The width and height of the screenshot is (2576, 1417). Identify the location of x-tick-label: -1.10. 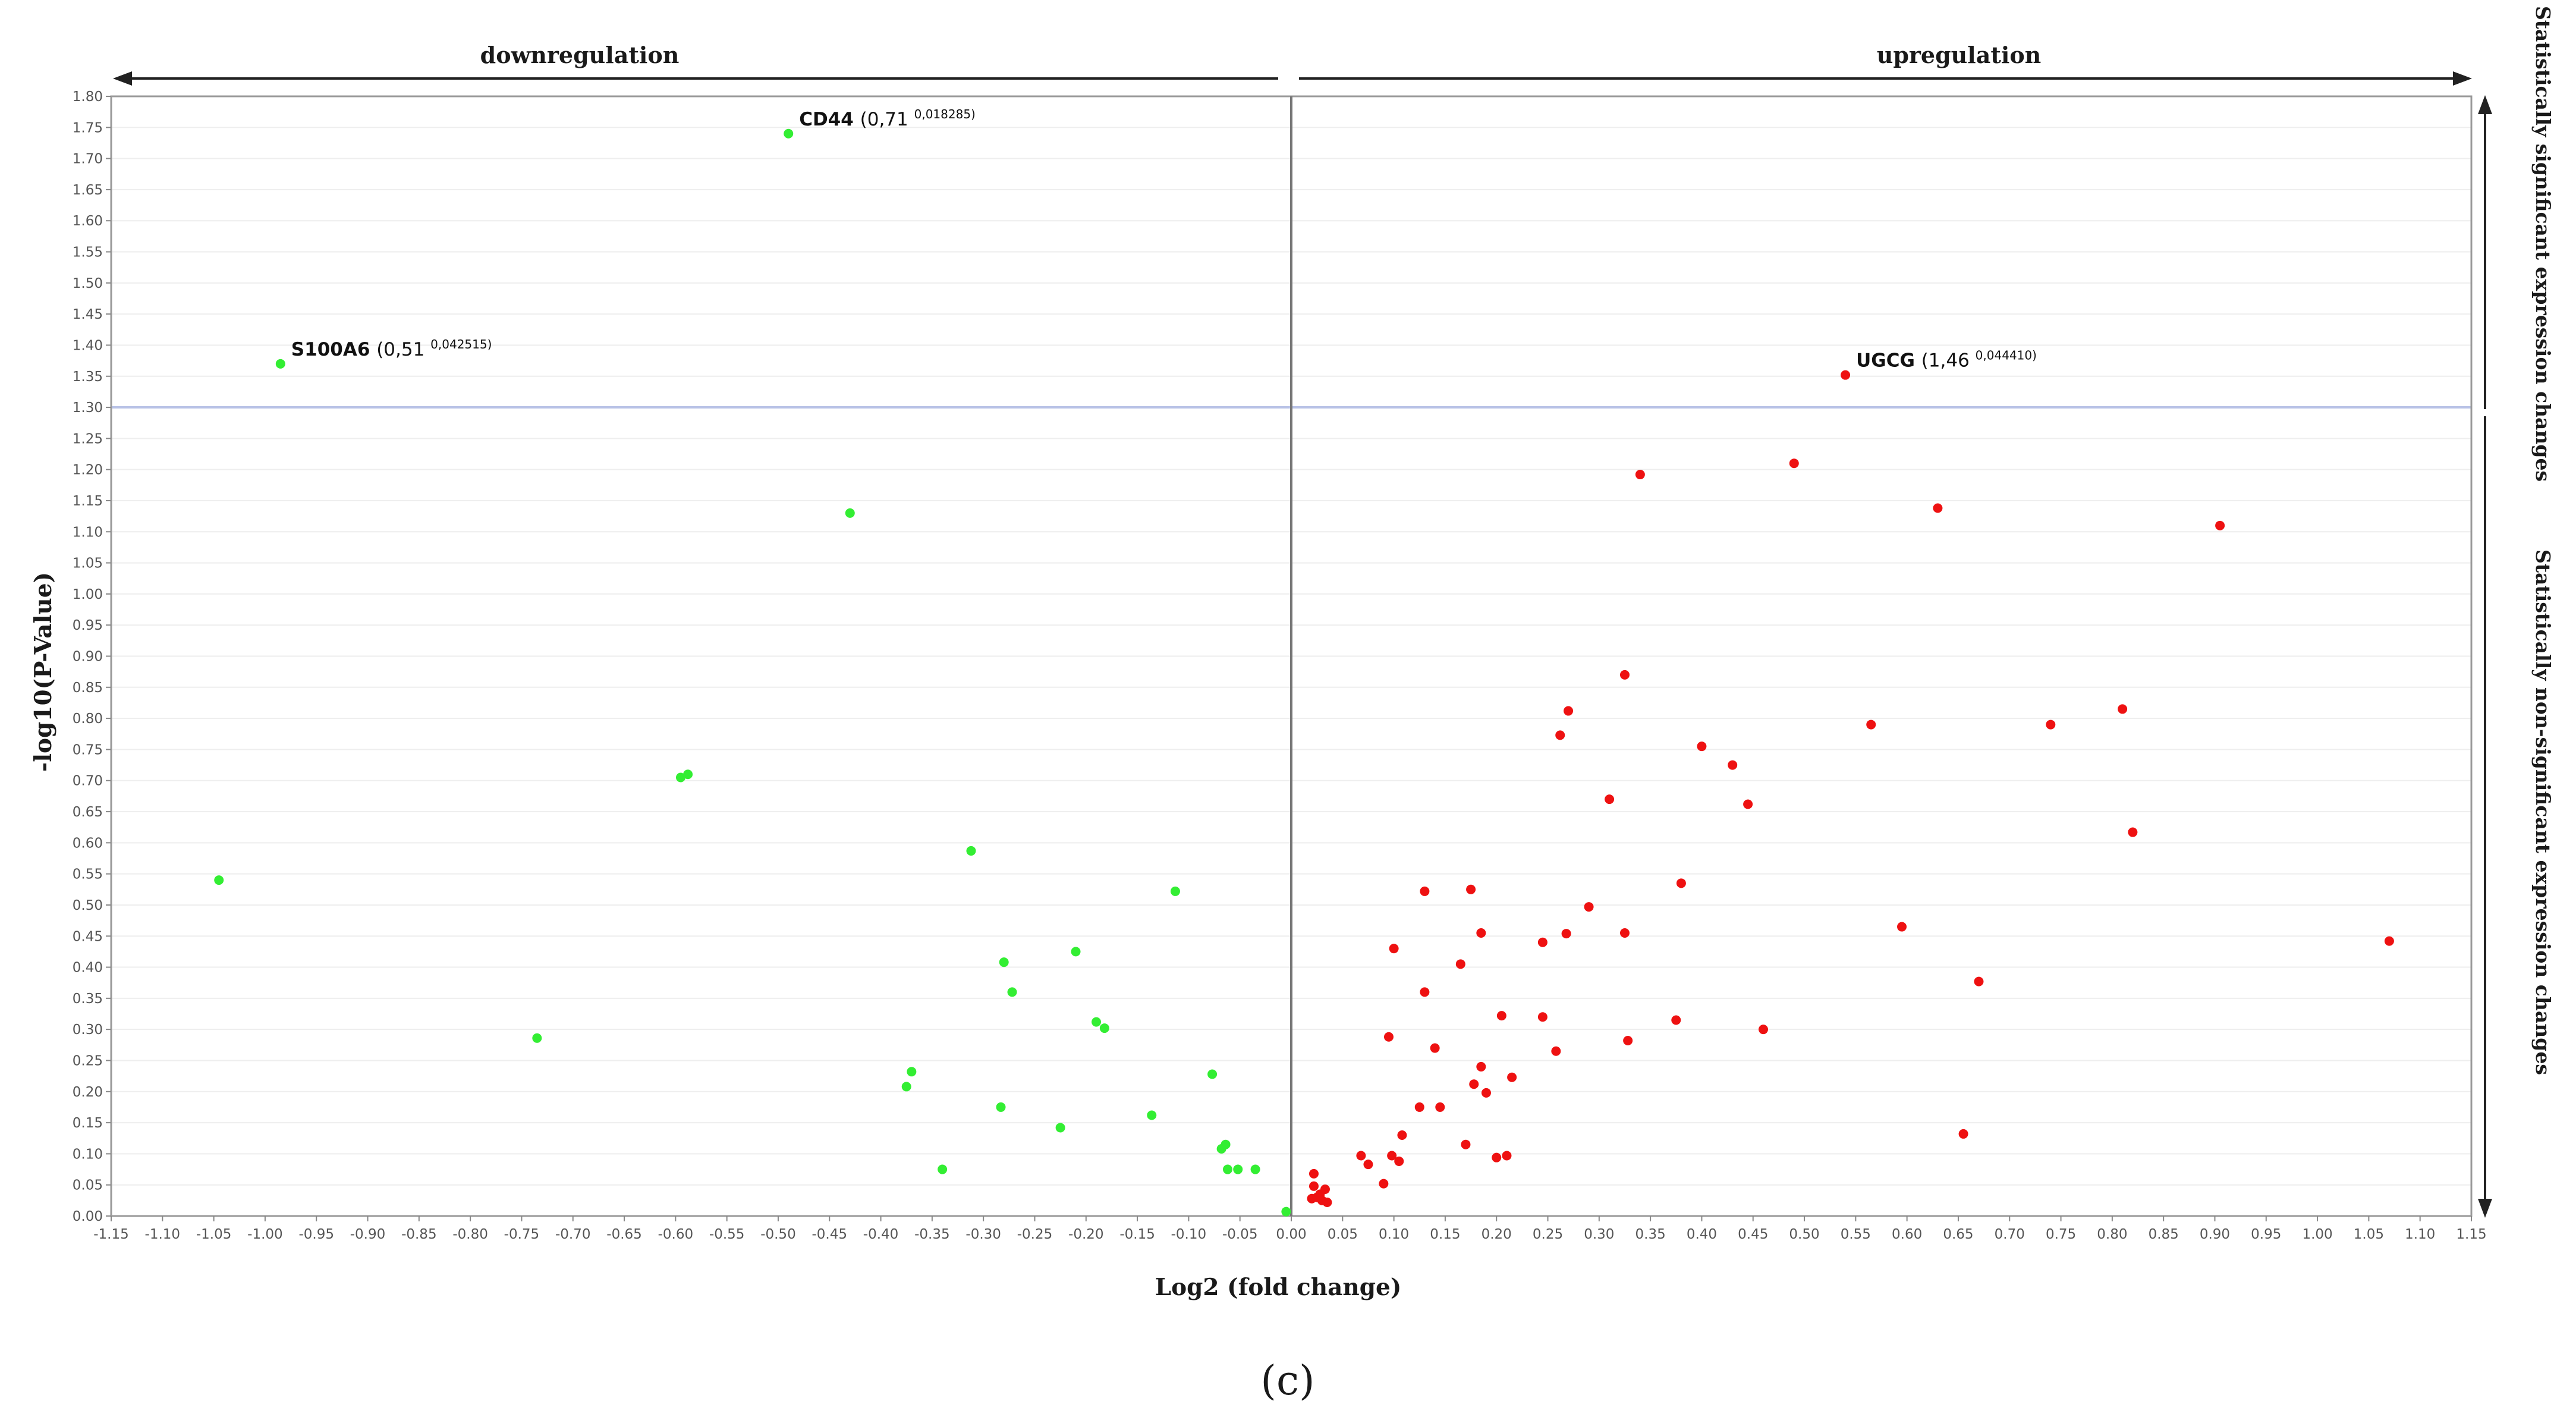
(163, 1234).